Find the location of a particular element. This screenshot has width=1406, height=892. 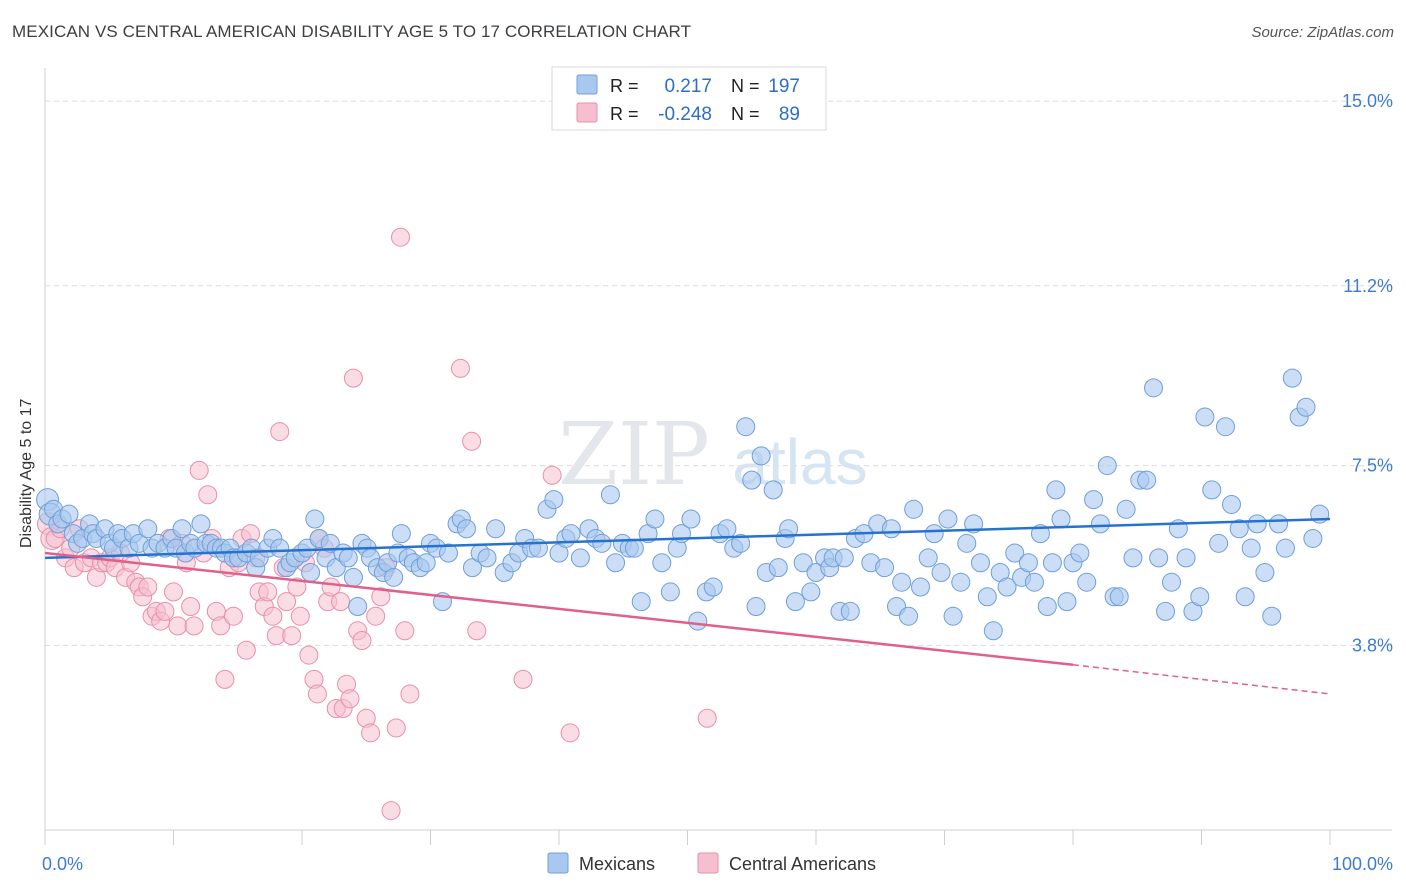

bottom-legend-swatch-central is located at coordinates (708, 863).